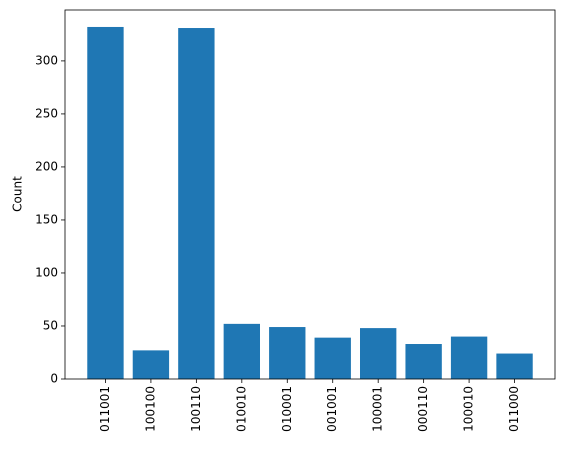  What do you see at coordinates (18, 194) in the screenshot?
I see `y-axis-label: Count` at bounding box center [18, 194].